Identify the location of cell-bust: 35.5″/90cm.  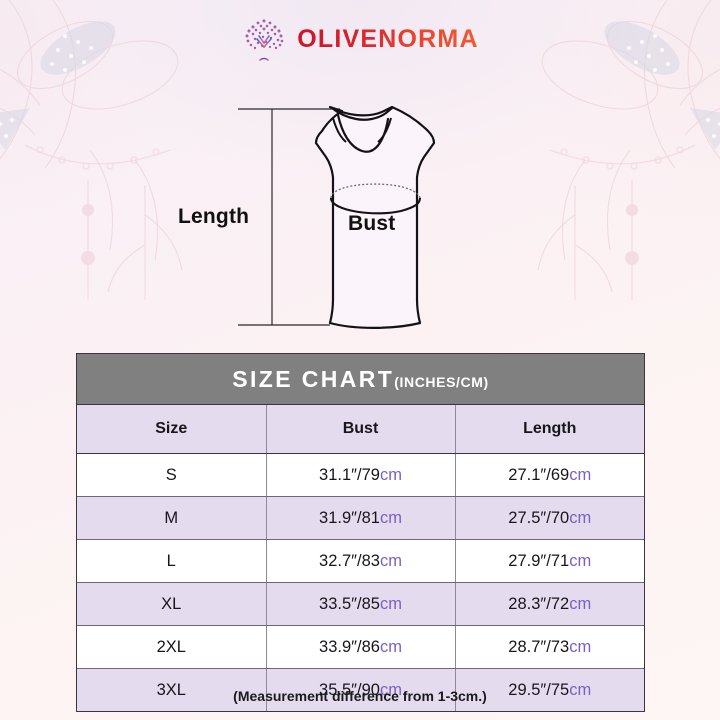
(361, 689).